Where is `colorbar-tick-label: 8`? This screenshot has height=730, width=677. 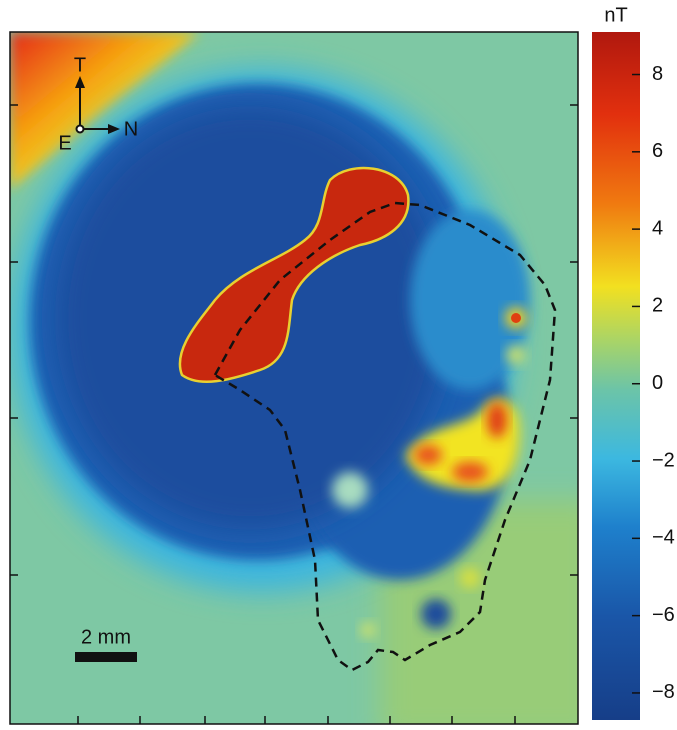 colorbar-tick-label: 8 is located at coordinates (657, 74).